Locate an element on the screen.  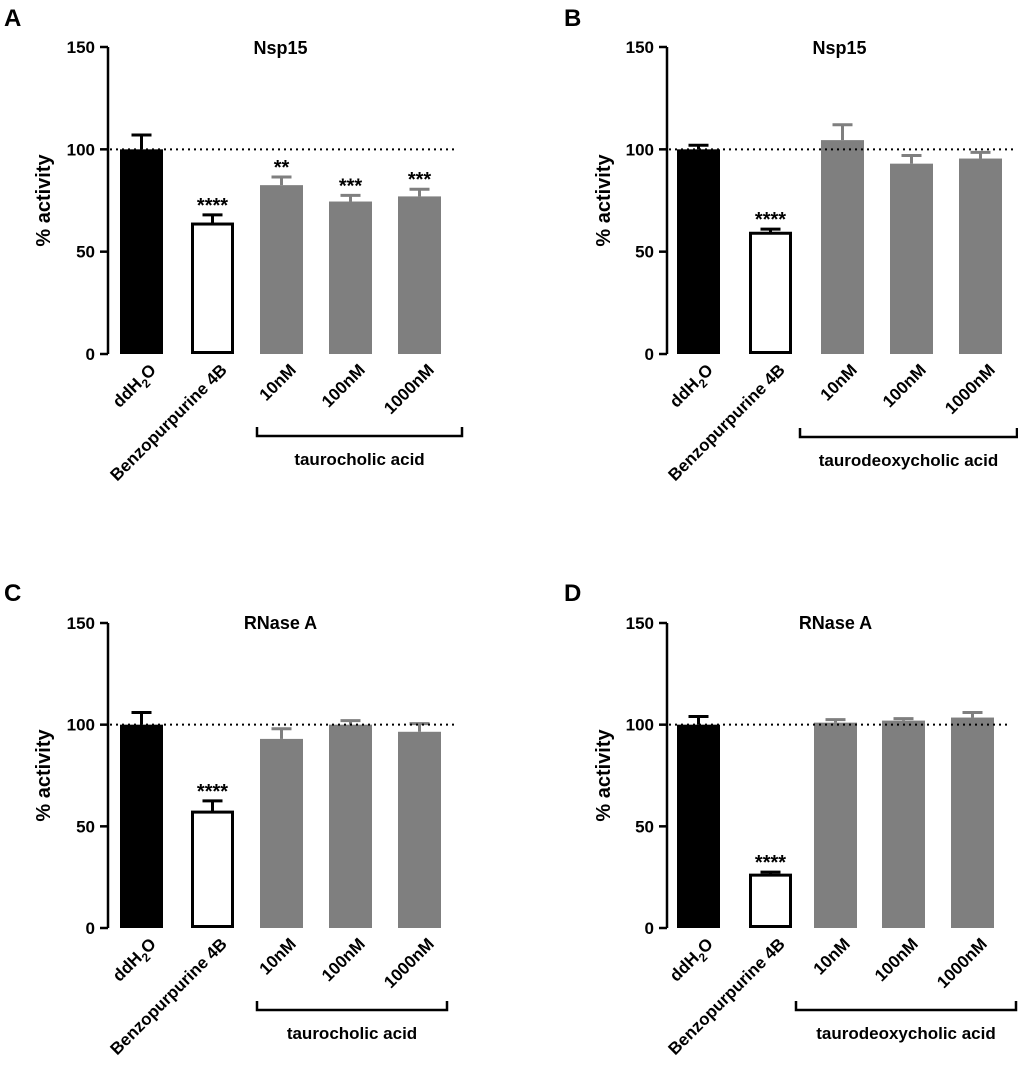
panel-label: A is located at coordinates (12, 18).